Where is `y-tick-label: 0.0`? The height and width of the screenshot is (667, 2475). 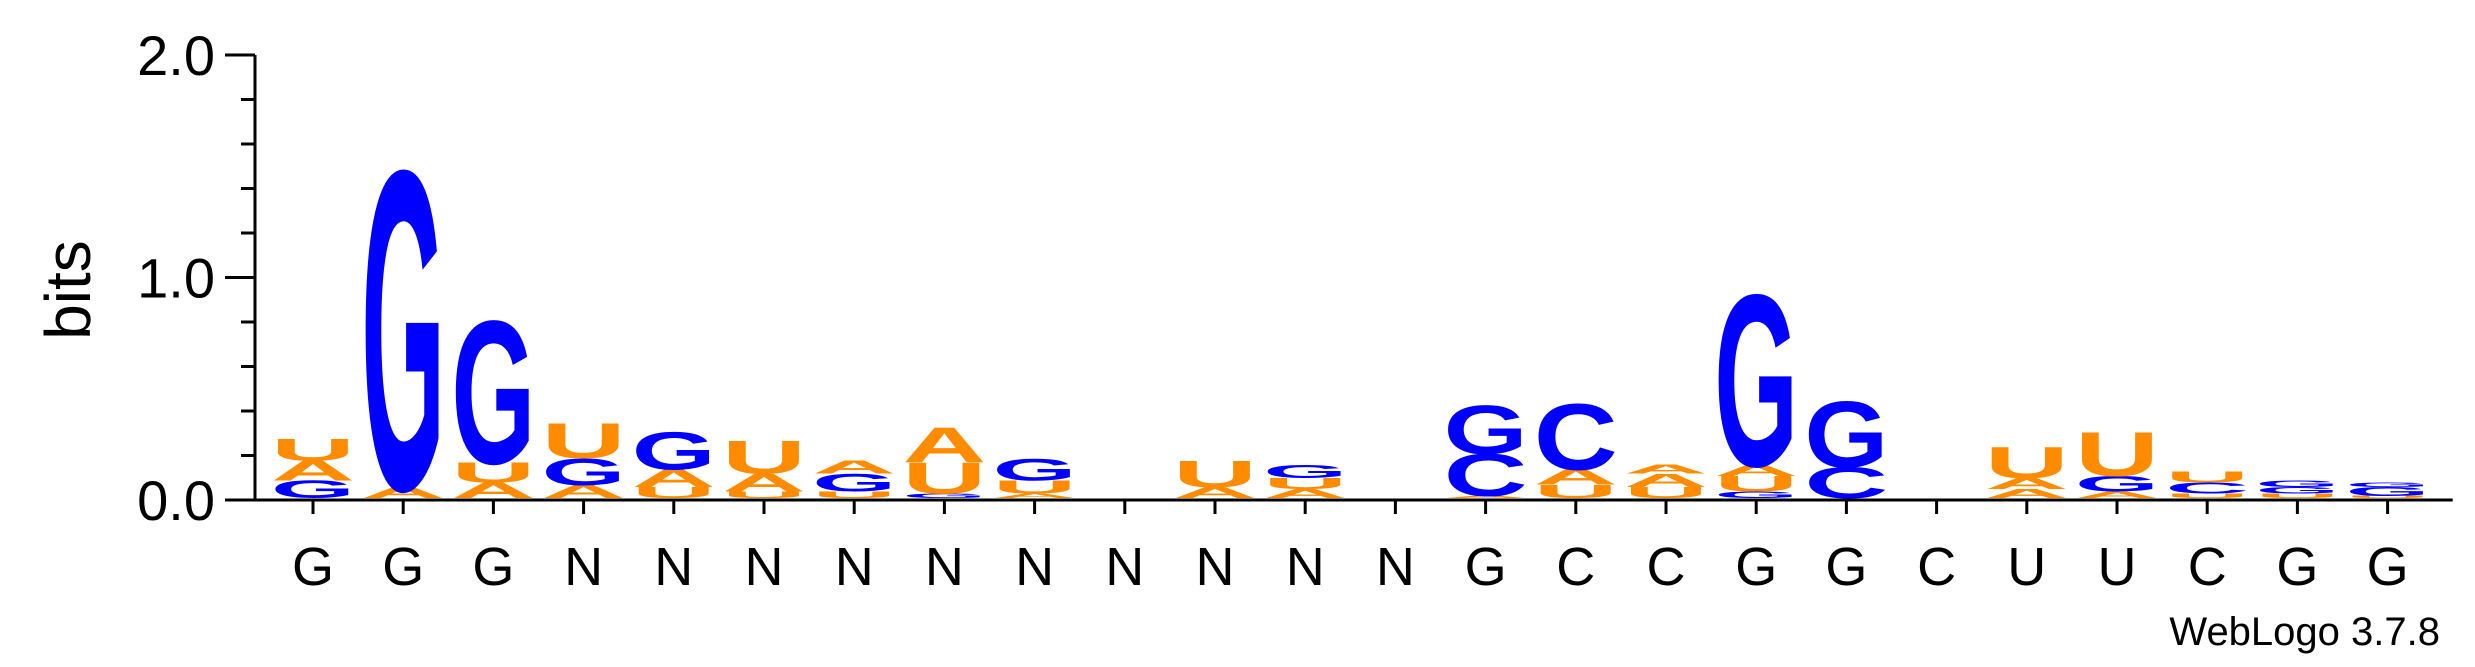
y-tick-label: 0.0 is located at coordinates (176, 500).